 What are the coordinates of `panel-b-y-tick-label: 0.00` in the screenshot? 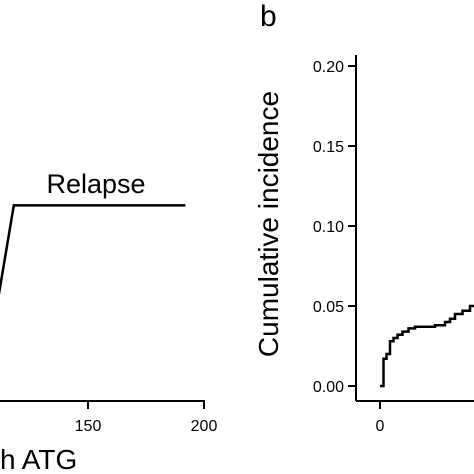 It's located at (328, 387).